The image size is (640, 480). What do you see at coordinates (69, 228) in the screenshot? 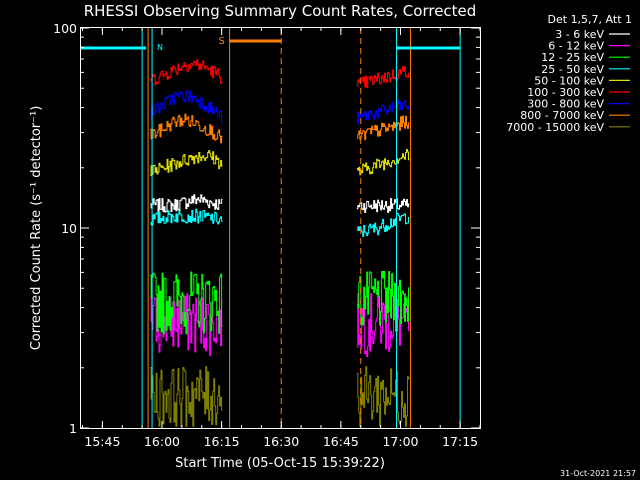
I see `y-tick-label: 10` at bounding box center [69, 228].